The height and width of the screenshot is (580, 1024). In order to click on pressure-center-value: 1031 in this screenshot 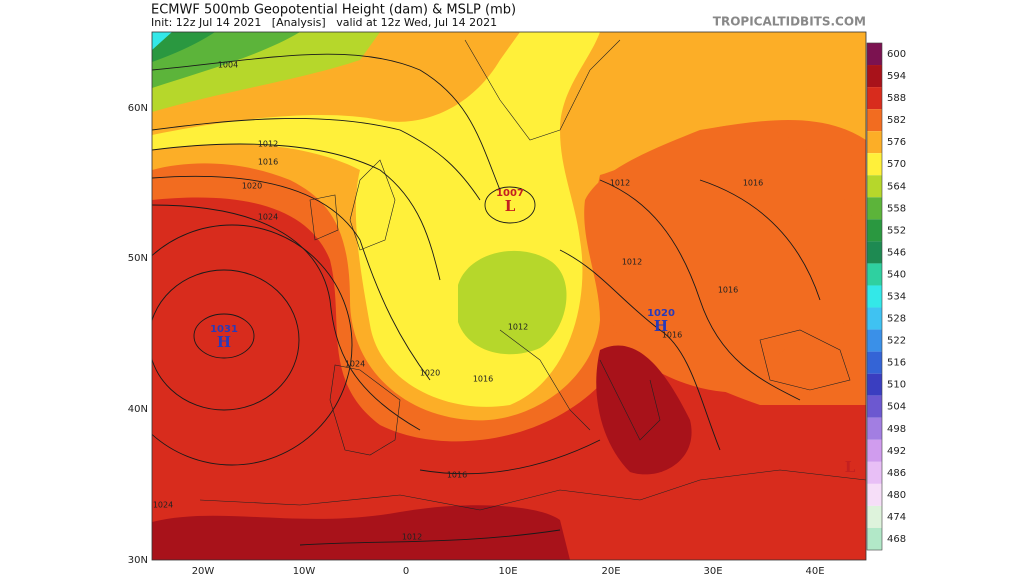, I will do `click(224, 329)`.